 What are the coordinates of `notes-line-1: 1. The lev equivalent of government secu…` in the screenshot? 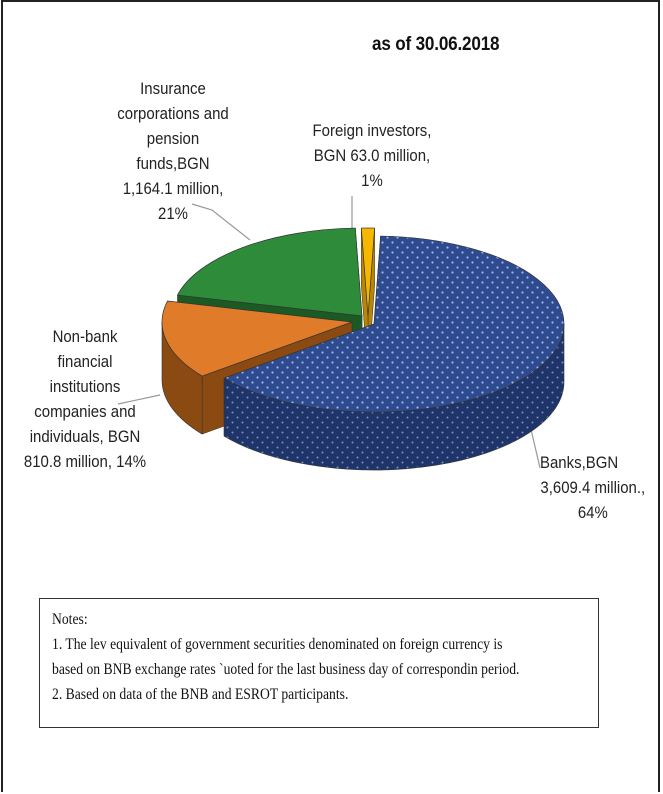 It's located at (287, 644).